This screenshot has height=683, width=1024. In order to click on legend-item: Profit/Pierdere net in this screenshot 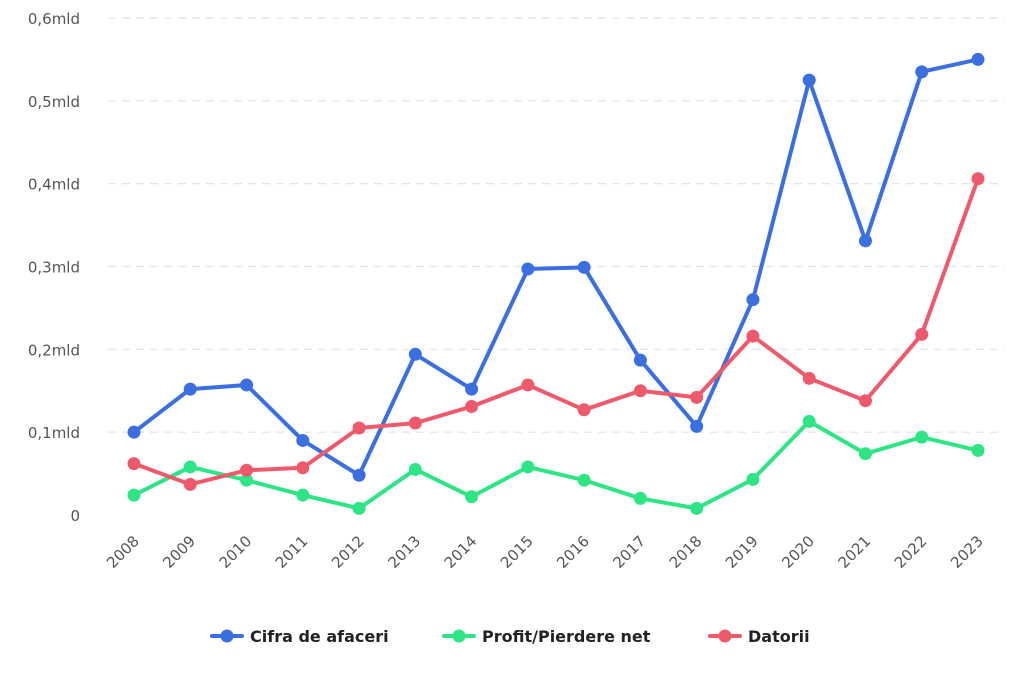, I will do `click(546, 636)`.